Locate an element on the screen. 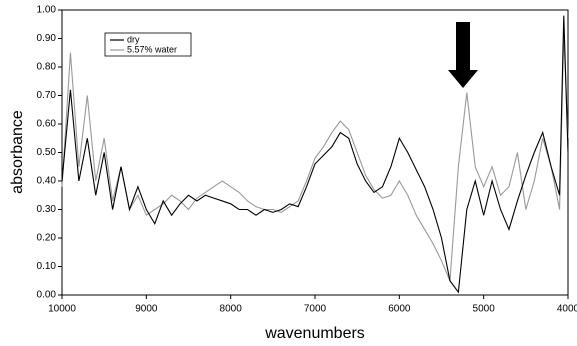 The height and width of the screenshot is (346, 577). y-tick-label: 0.60 is located at coordinates (47, 124).